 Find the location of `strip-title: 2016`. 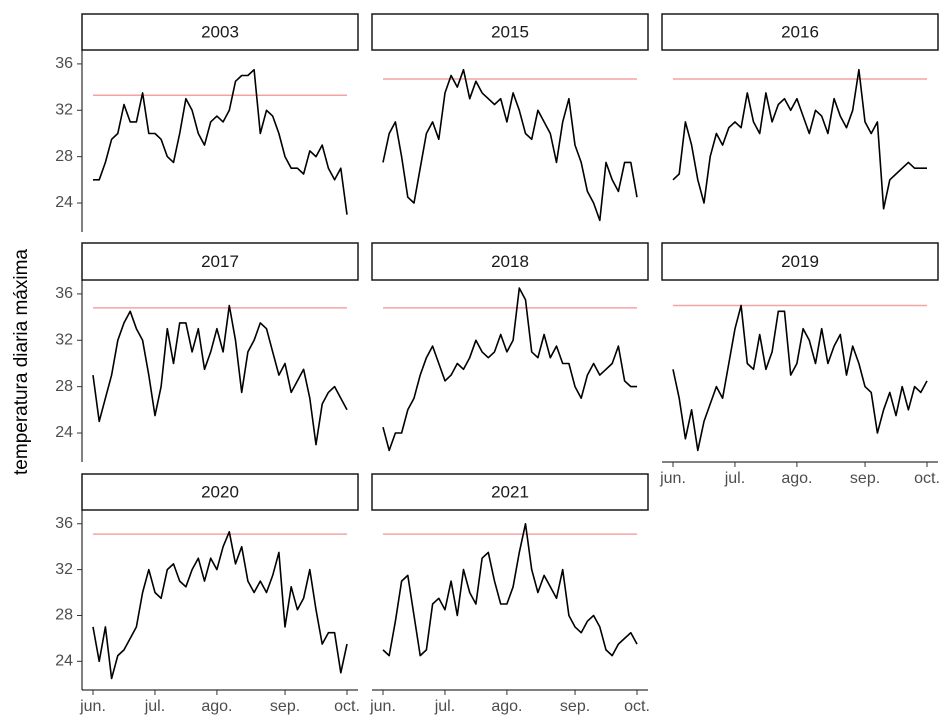

strip-title: 2016 is located at coordinates (800, 31).